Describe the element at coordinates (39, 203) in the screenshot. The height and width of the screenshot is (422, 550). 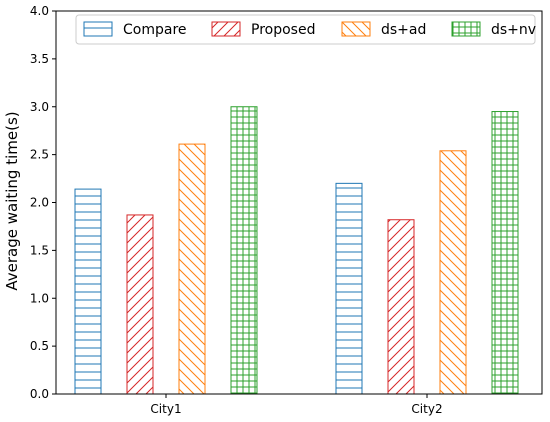
I see `y-tick-label: 2.0` at that location.